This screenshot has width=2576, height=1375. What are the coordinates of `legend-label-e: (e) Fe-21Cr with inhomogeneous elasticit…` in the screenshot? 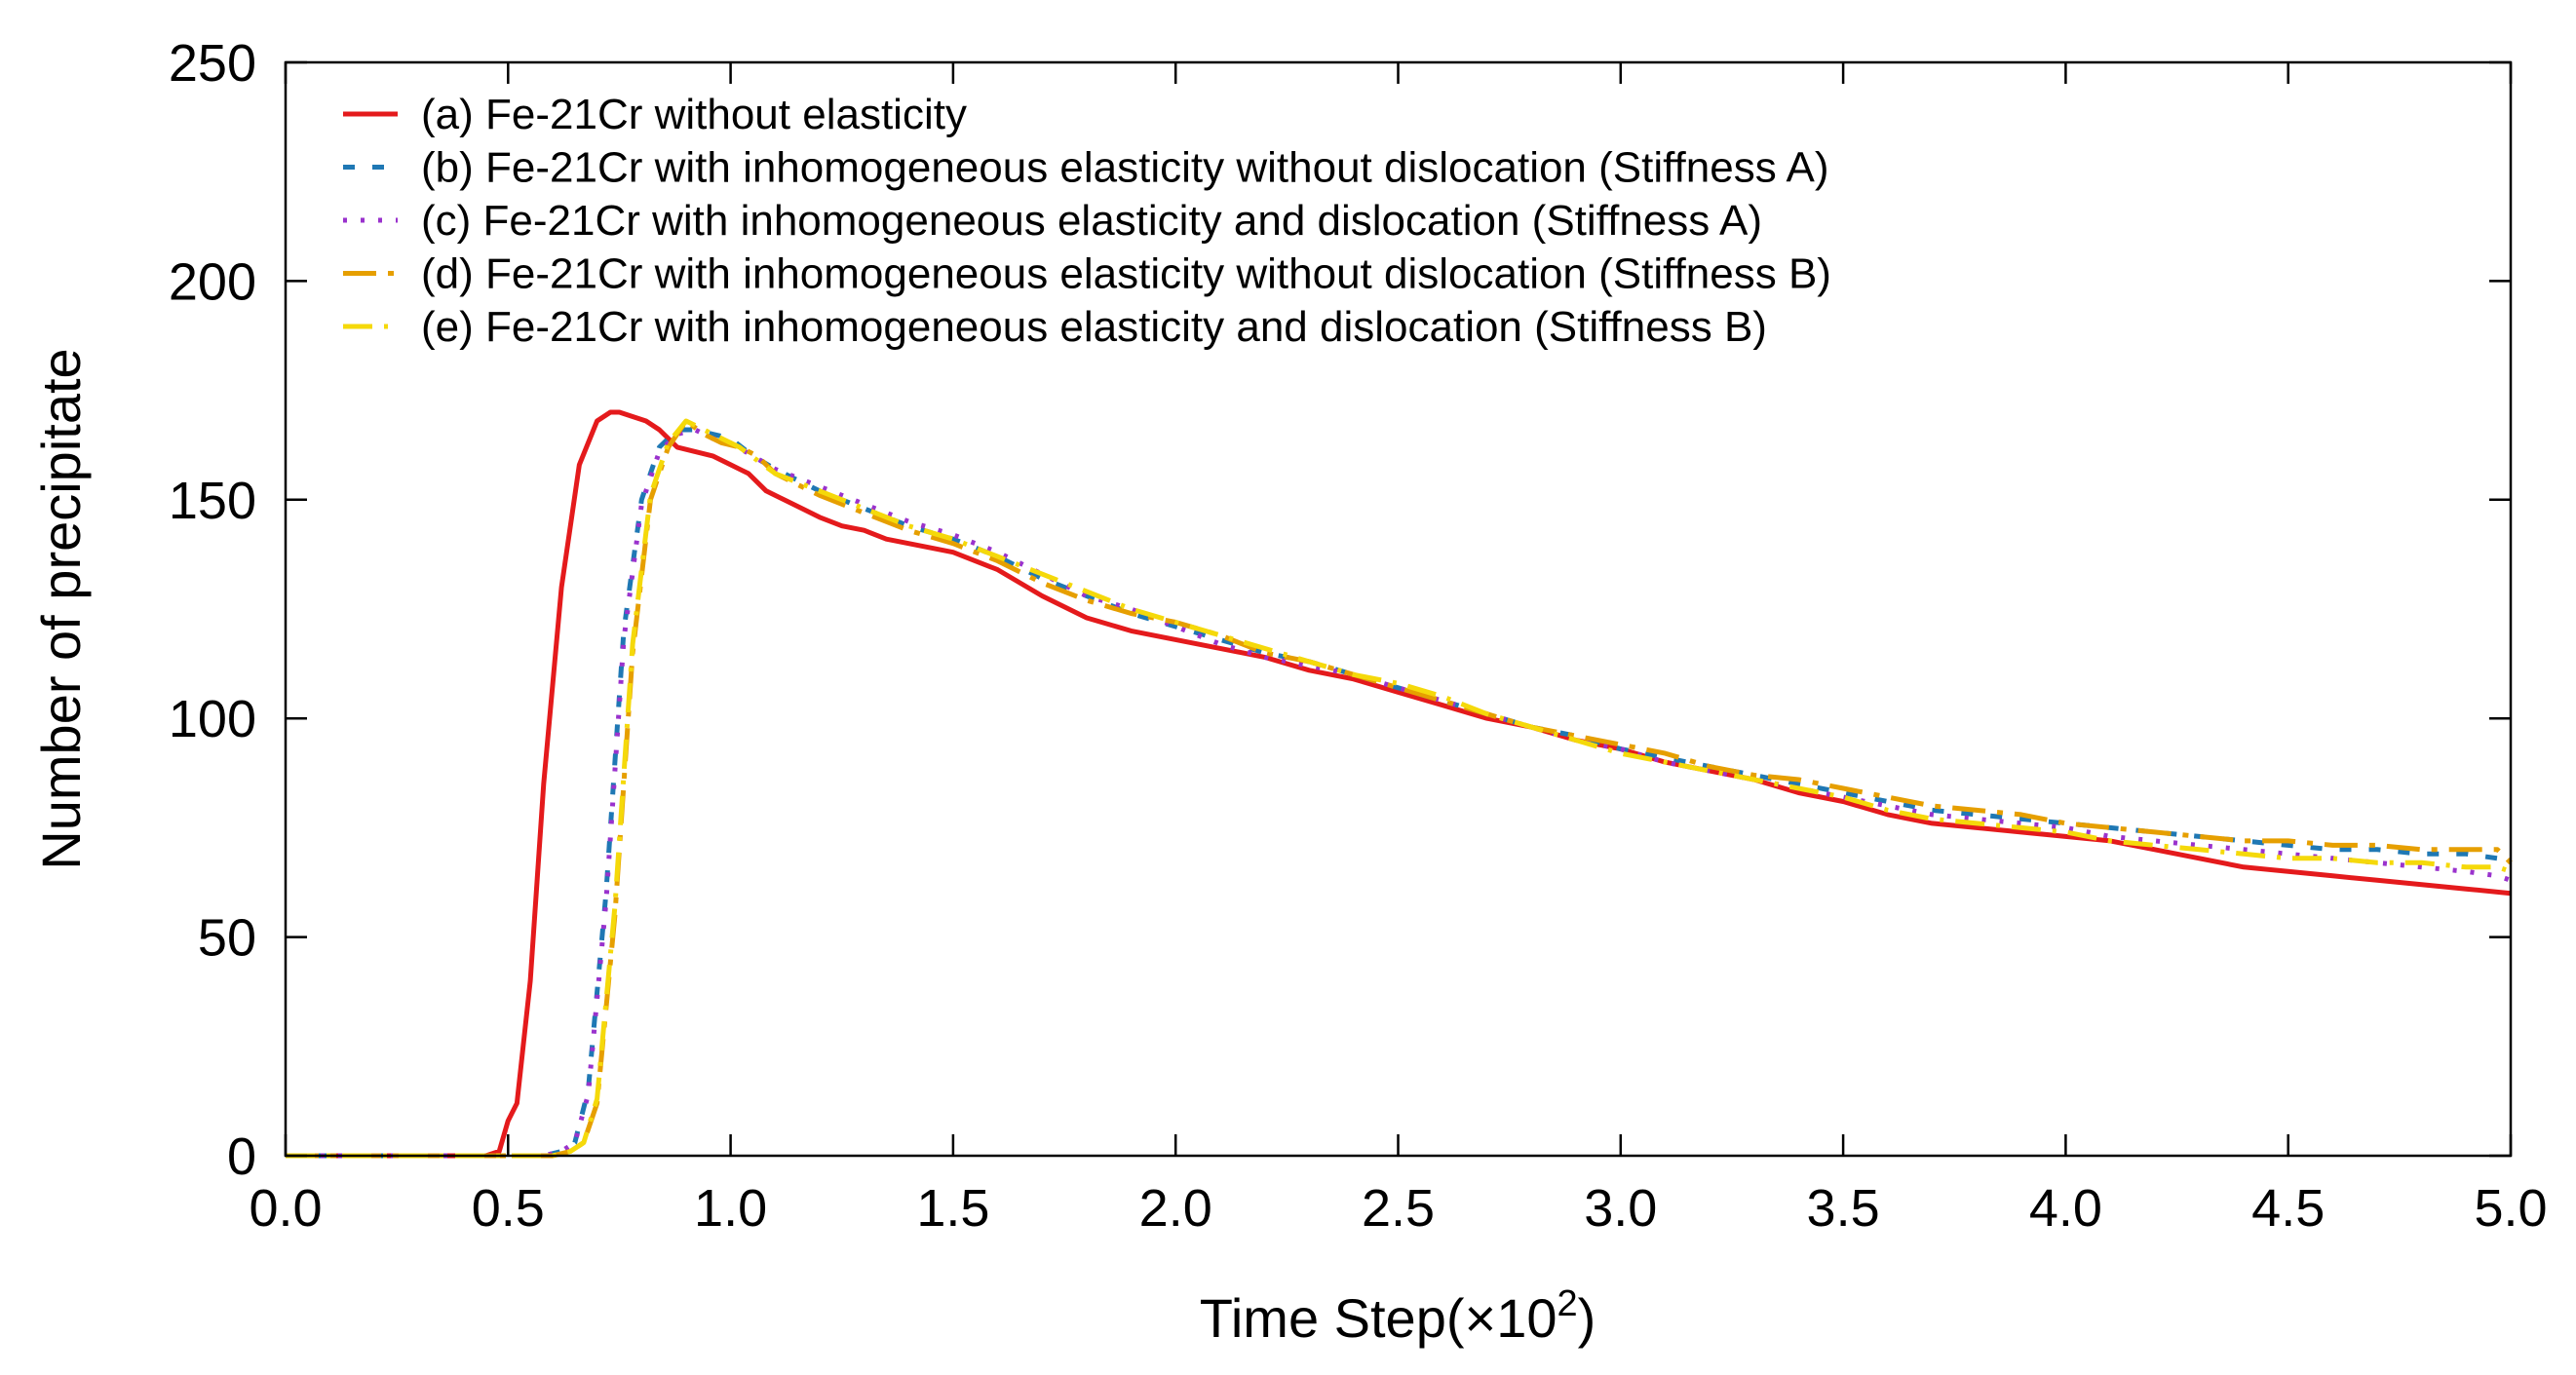 It's located at (1094, 327).